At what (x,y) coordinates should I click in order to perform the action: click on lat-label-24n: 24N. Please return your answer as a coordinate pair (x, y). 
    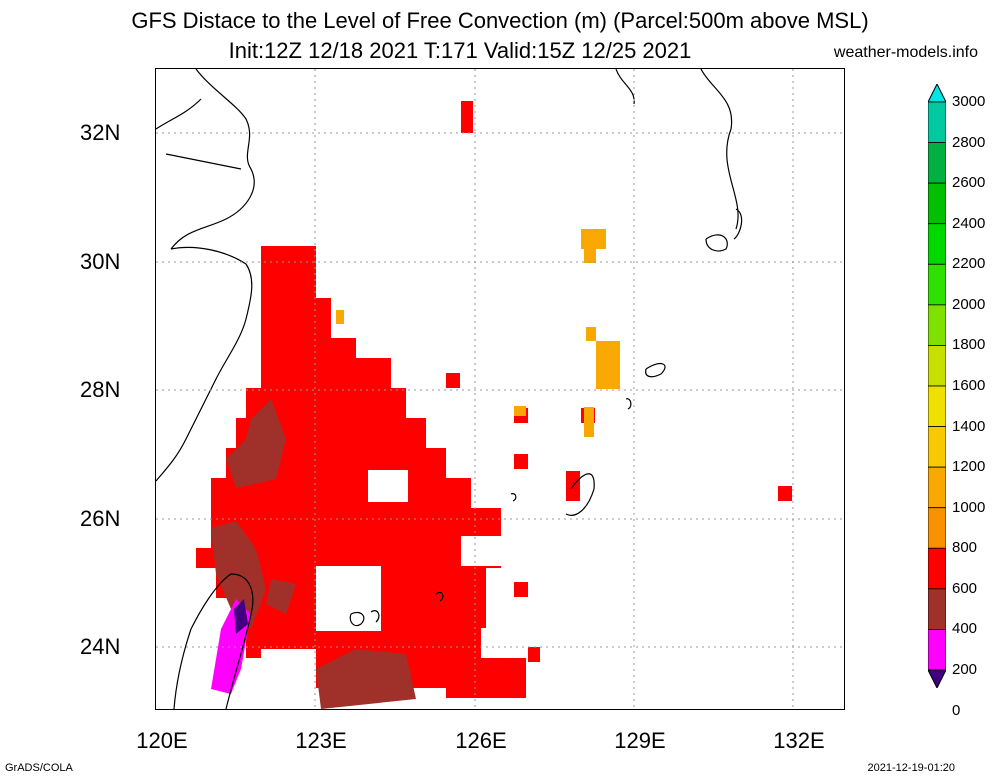
    Looking at the image, I should click on (100, 646).